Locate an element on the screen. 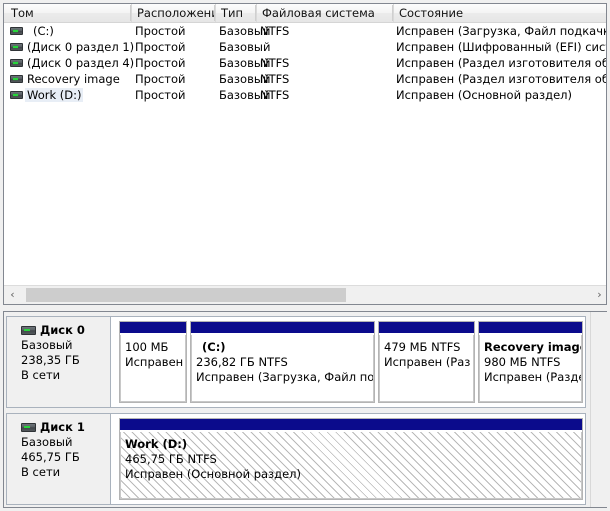 The height and width of the screenshot is (511, 610). partition-title: Recovery image is located at coordinates (533, 347).